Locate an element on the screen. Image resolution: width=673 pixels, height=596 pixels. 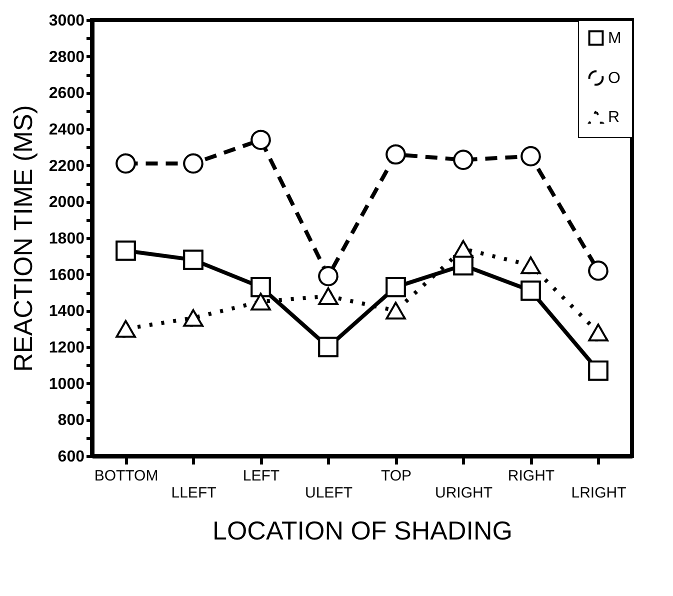
y-tick-label: 2600 is located at coordinates (66, 93).